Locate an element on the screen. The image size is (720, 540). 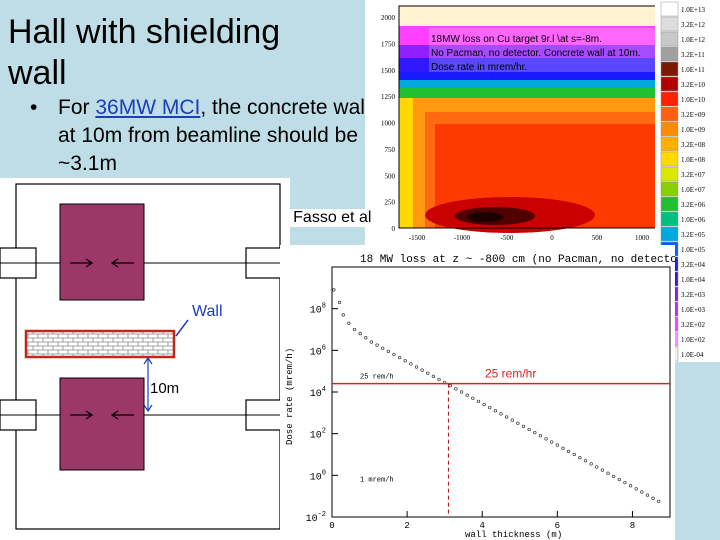
color-scale-label: 3.2E+09 is located at coordinates (693, 115).